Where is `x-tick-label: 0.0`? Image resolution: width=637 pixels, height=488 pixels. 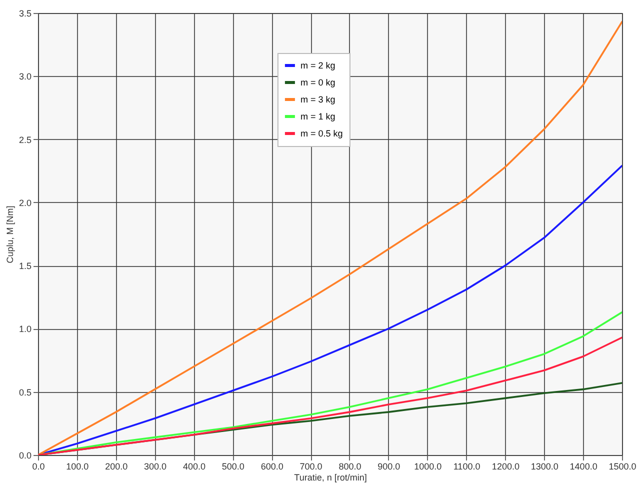
x-tick-label: 0.0 is located at coordinates (38, 467).